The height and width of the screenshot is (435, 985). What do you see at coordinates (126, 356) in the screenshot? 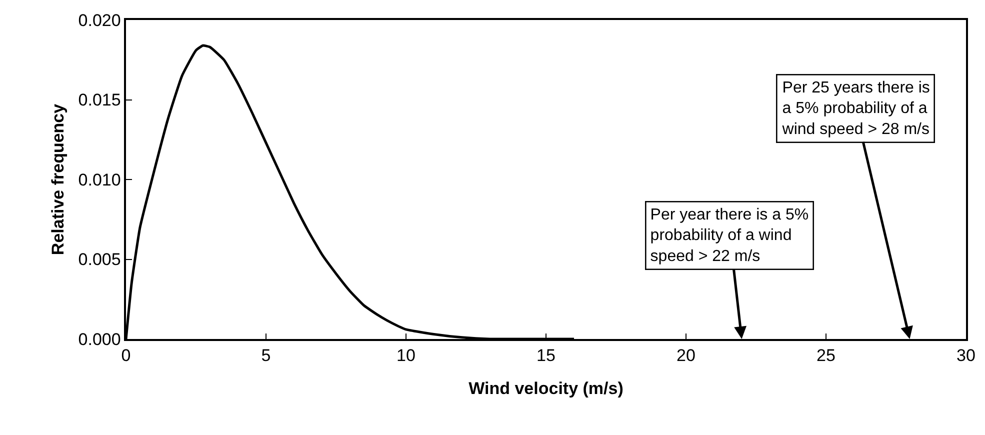
I see `x-tick-label: 0` at bounding box center [126, 356].